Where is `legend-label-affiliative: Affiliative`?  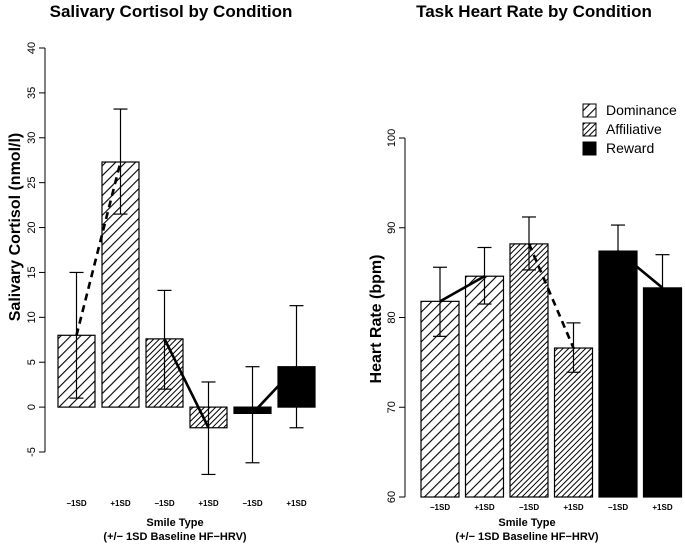
legend-label-affiliative: Affiliative is located at coordinates (634, 129).